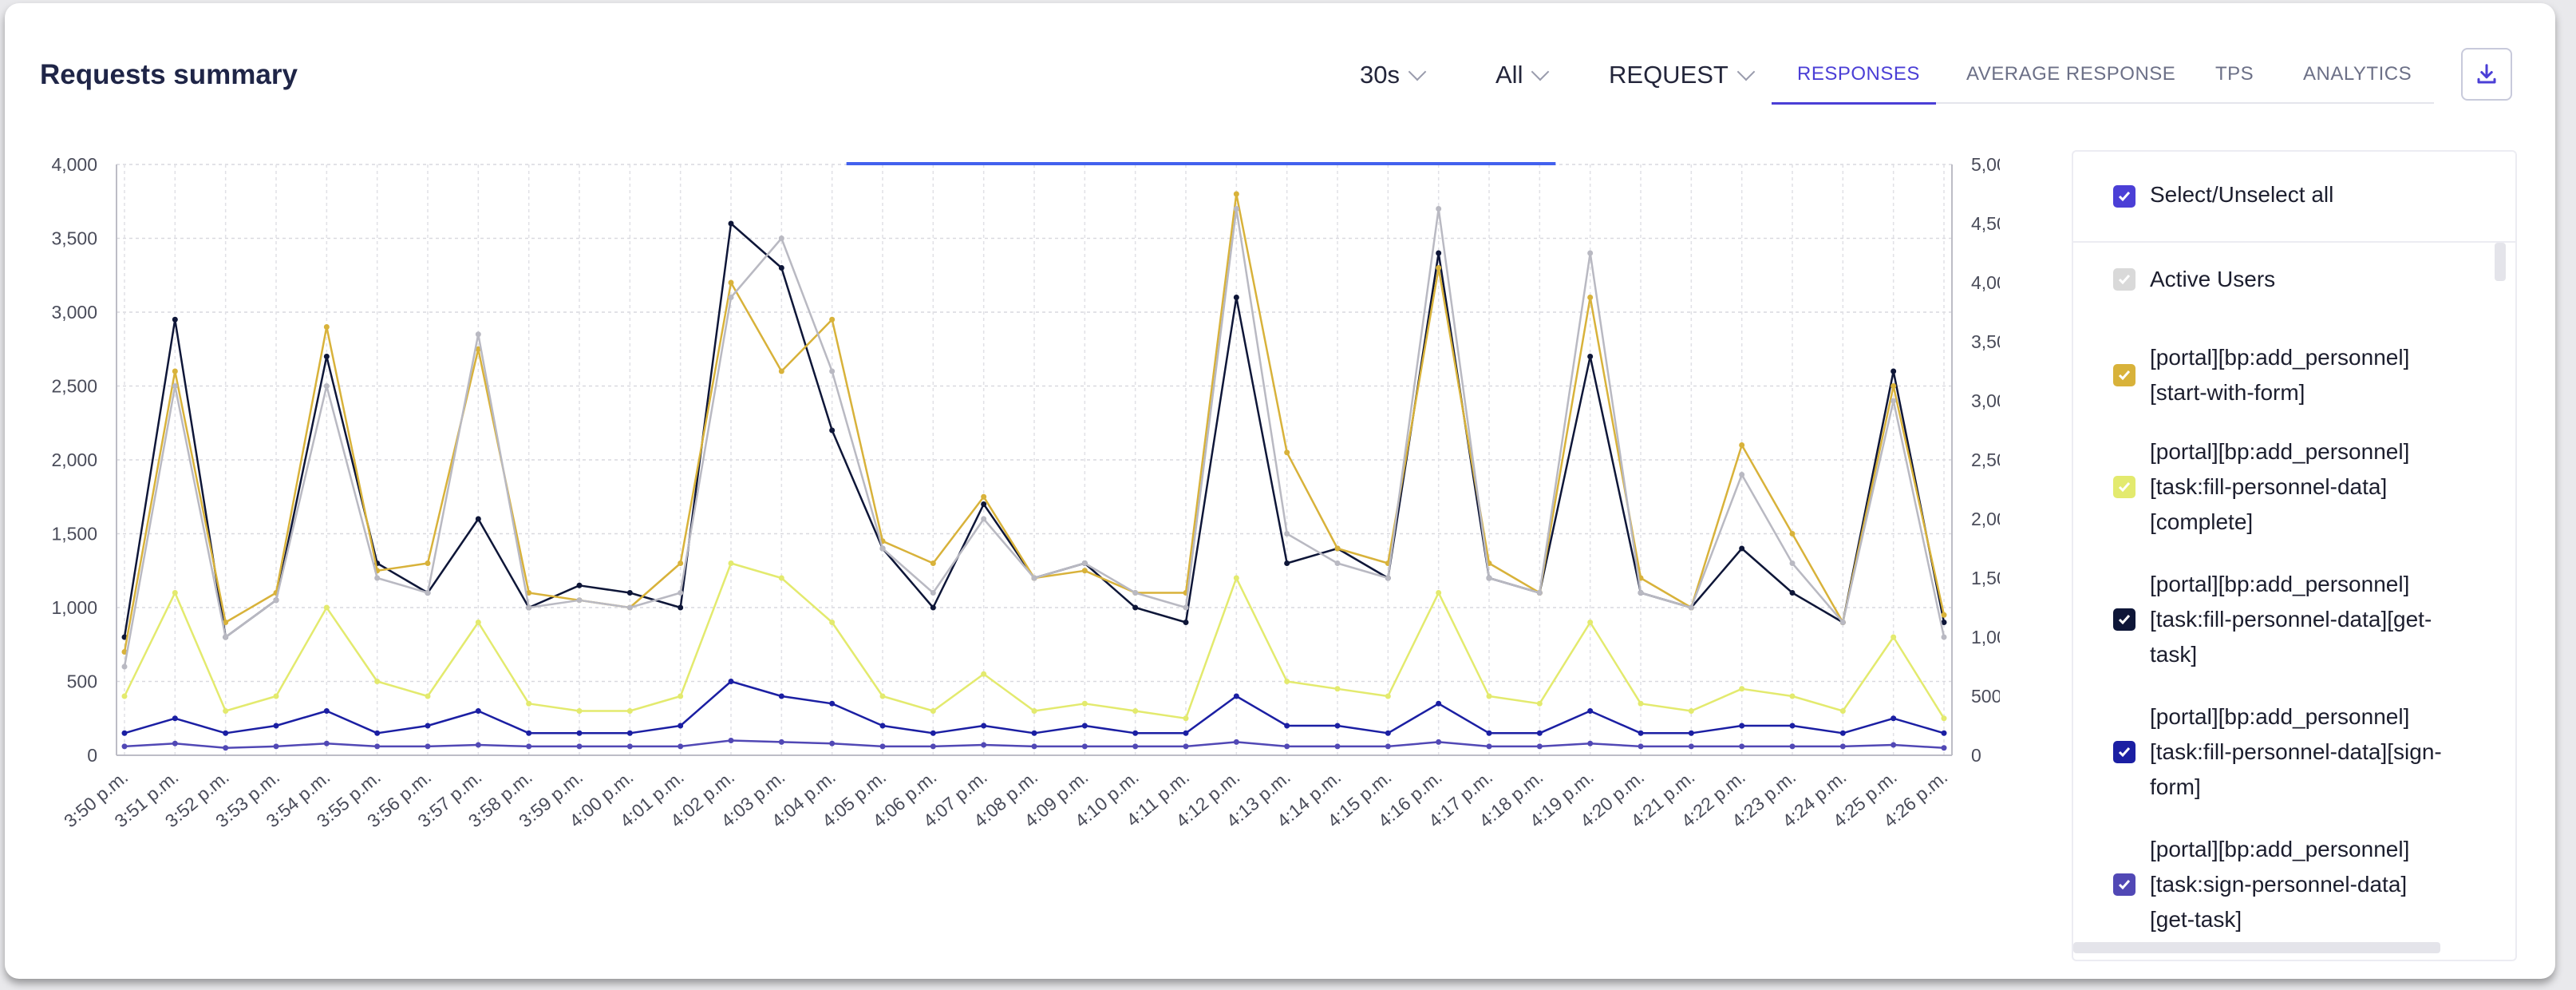 This screenshot has width=2576, height=990. What do you see at coordinates (2500, 262) in the screenshot?
I see `legend-vertical-scrollbar` at bounding box center [2500, 262].